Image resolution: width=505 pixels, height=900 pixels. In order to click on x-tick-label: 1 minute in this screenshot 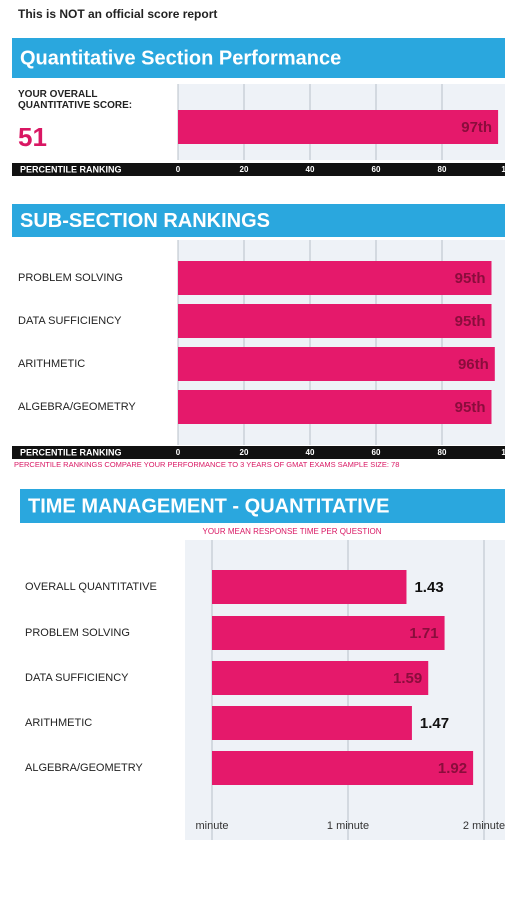, I will do `click(348, 826)`.